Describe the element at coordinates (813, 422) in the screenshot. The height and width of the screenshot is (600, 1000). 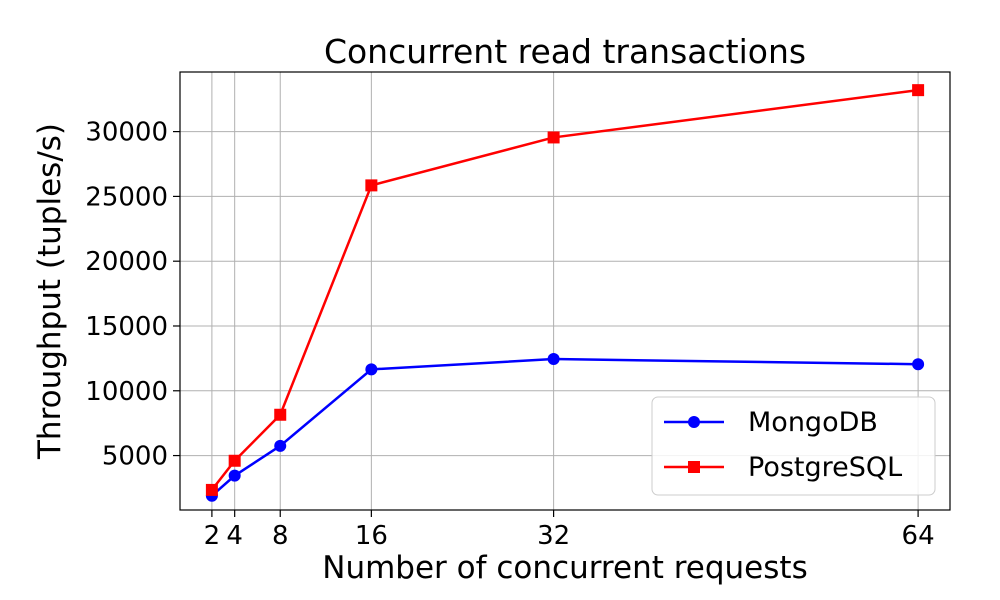
I see `legend-label: MongoDB` at that location.